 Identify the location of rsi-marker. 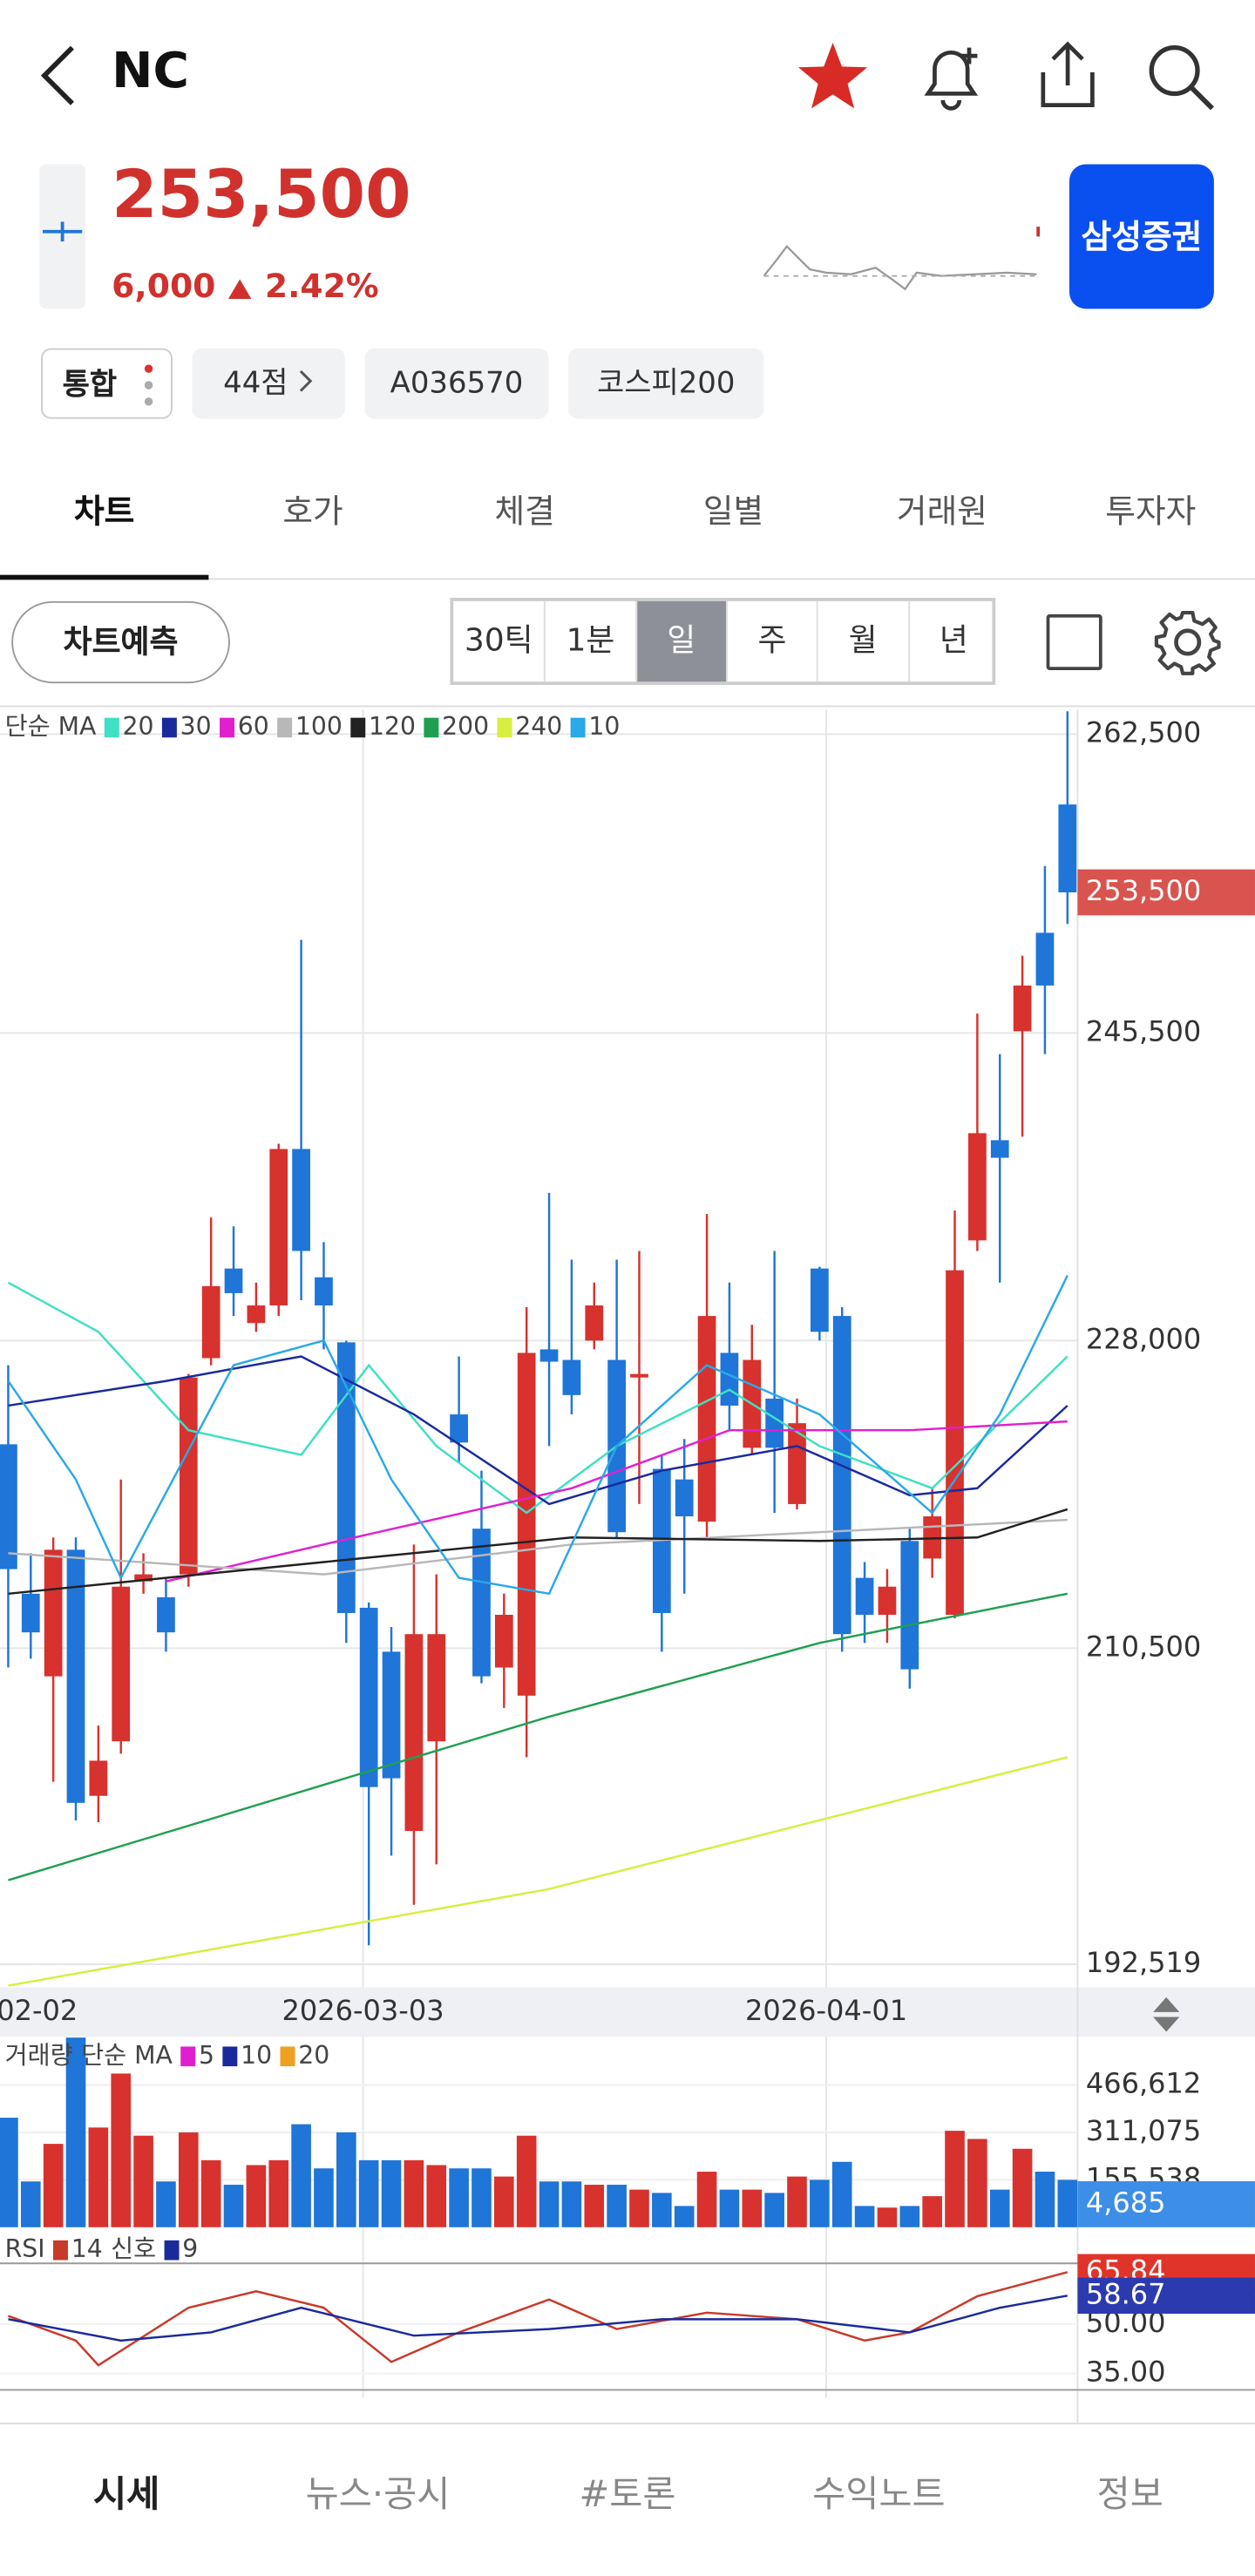
(1166, 2296).